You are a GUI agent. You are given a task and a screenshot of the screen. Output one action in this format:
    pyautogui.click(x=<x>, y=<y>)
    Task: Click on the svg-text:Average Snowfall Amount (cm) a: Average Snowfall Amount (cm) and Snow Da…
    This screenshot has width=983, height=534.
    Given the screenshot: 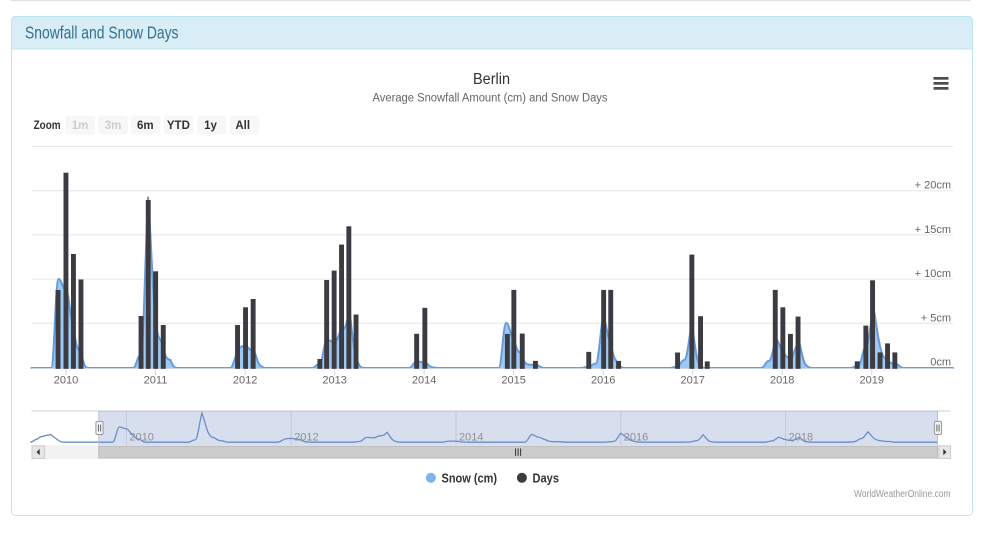 What is the action you would take?
    pyautogui.click(x=490, y=99)
    